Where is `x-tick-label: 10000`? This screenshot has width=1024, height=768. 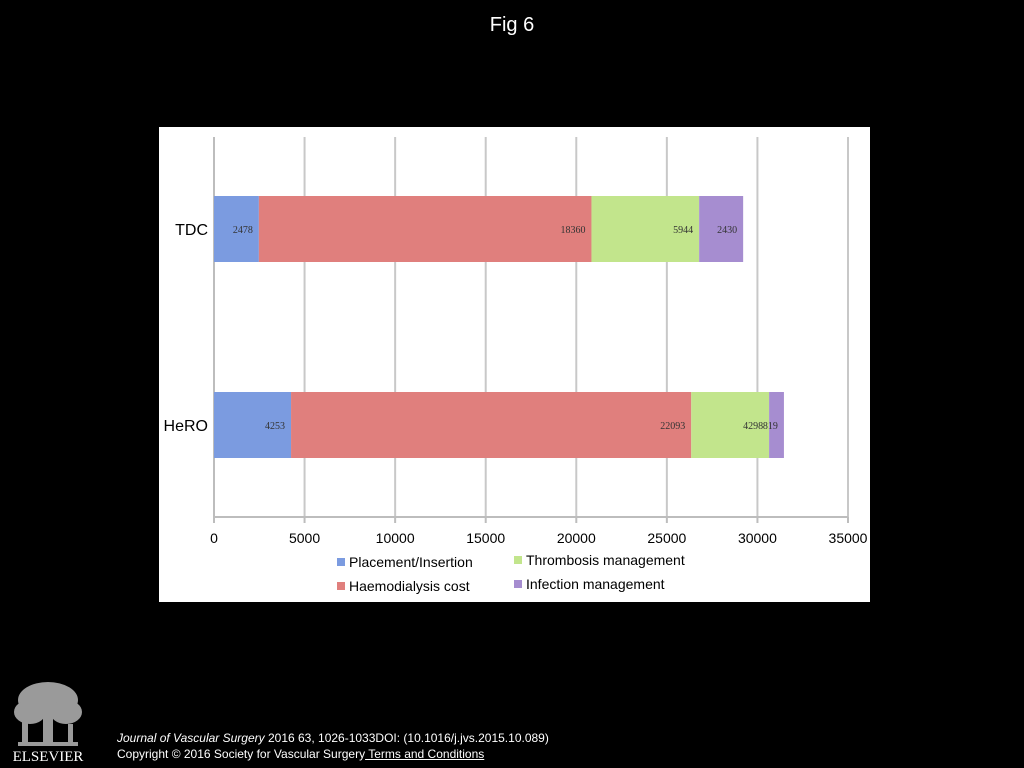
x-tick-label: 10000 is located at coordinates (395, 538).